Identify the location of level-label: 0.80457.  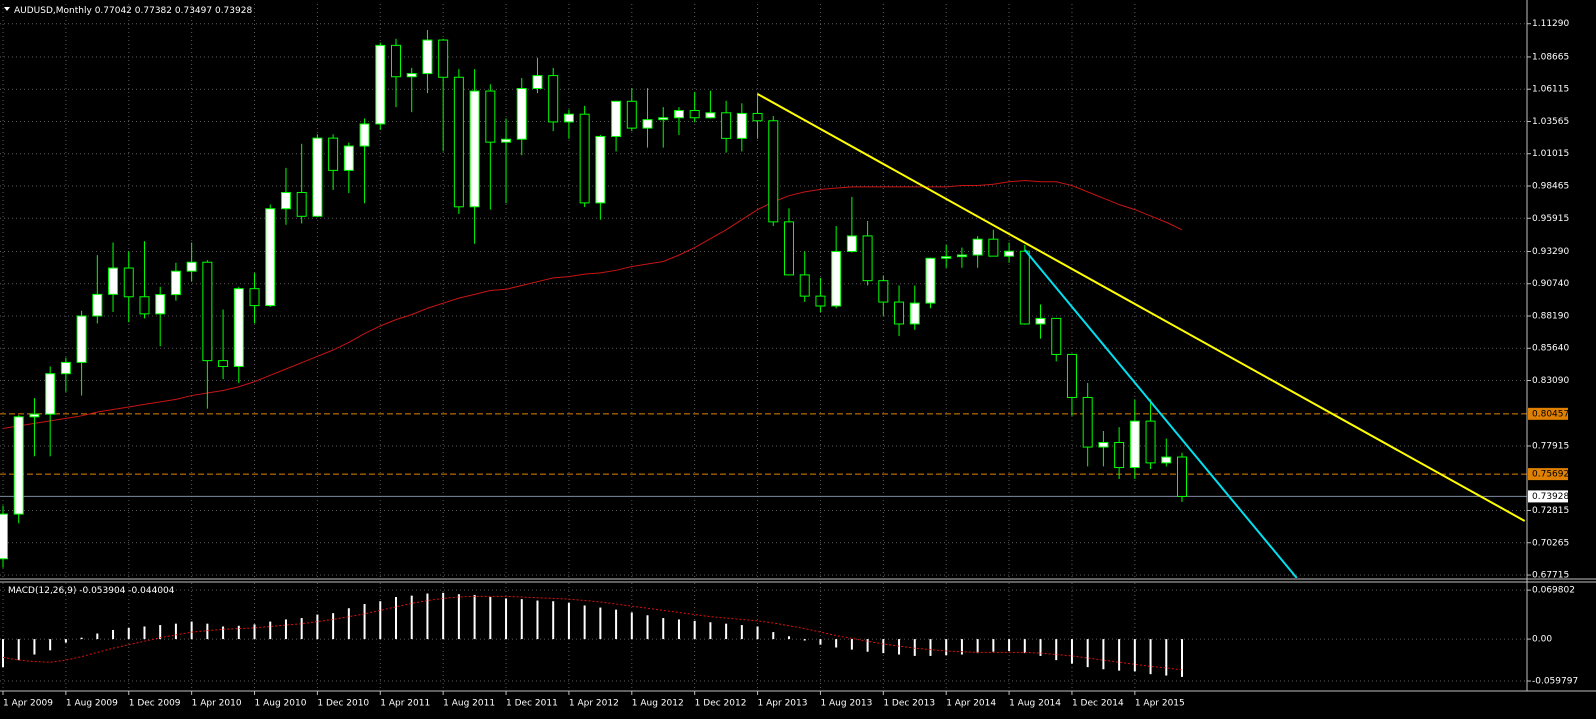
(1550, 414).